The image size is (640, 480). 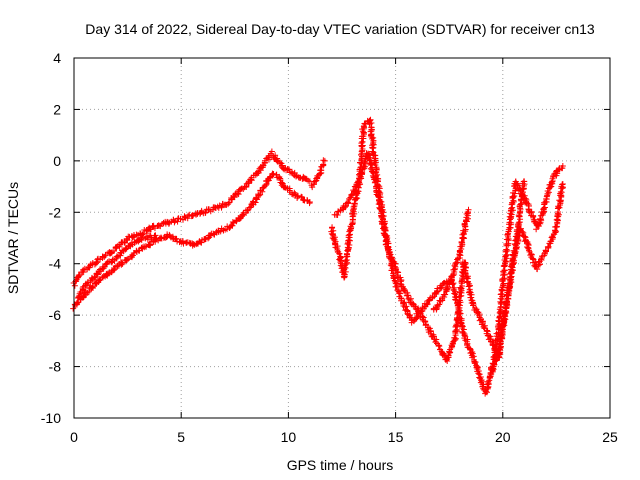 I want to click on y-tick-label: -6, so click(x=55, y=315).